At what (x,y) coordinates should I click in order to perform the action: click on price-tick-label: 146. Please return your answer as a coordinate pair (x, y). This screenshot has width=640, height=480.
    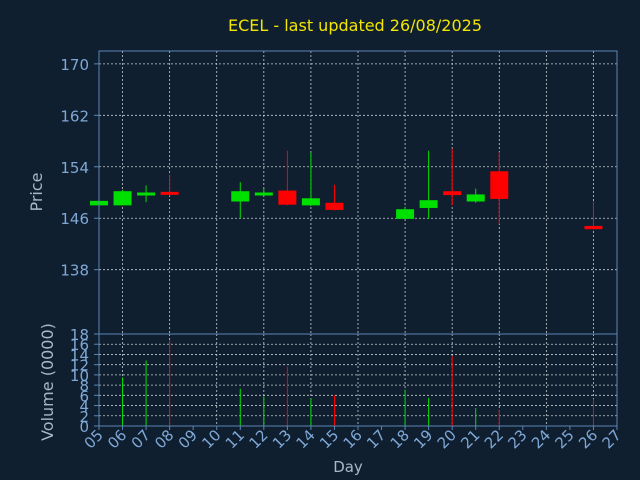
    Looking at the image, I should click on (74, 219).